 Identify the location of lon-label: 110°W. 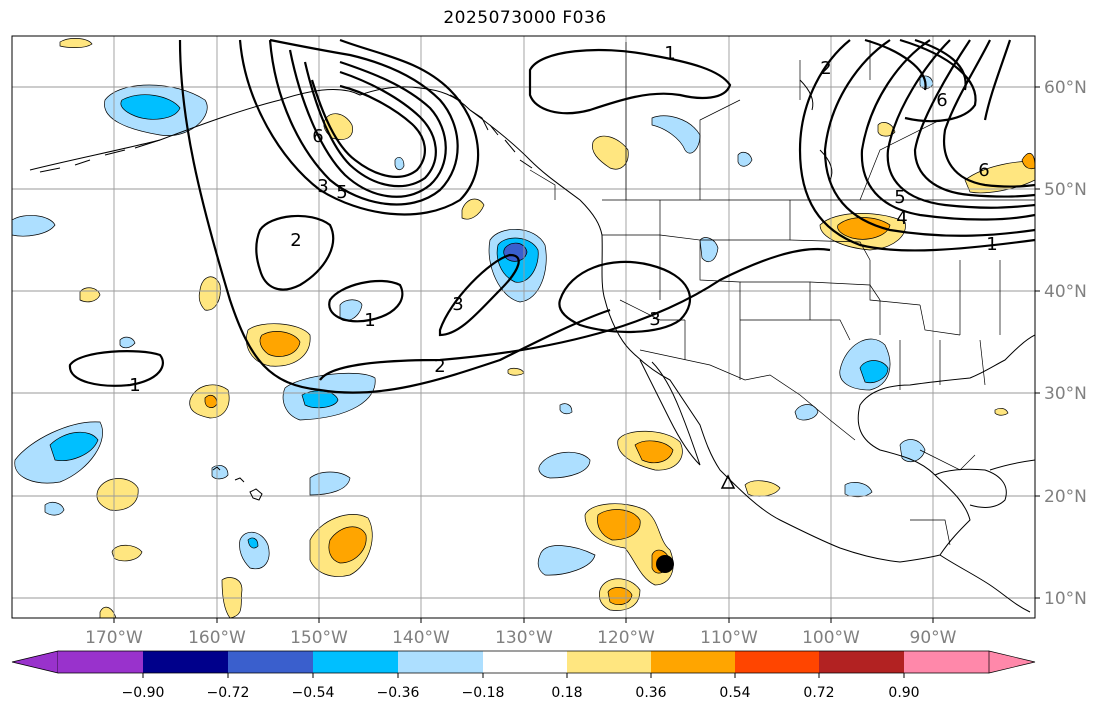
(729, 638).